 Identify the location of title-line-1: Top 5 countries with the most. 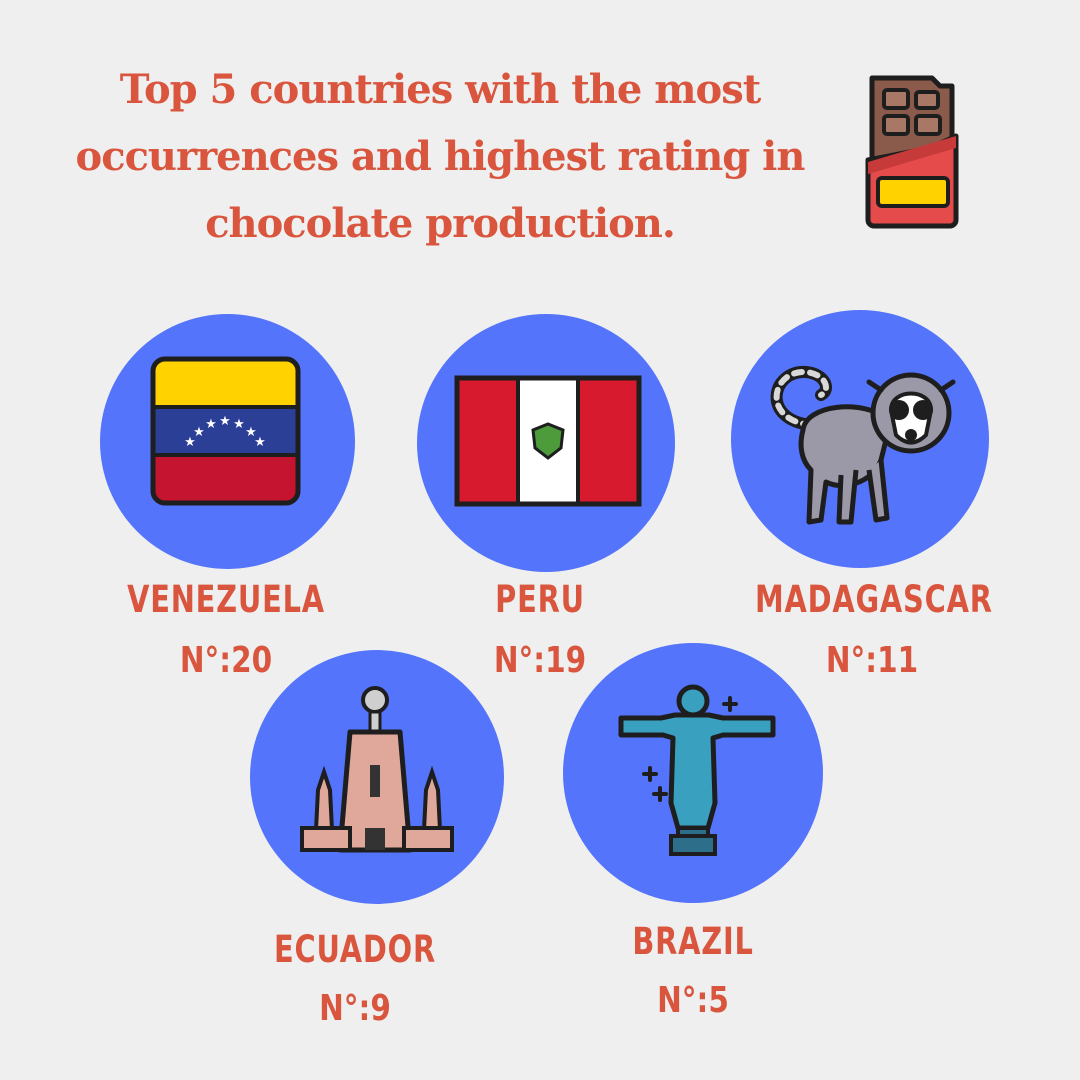
(440, 89).